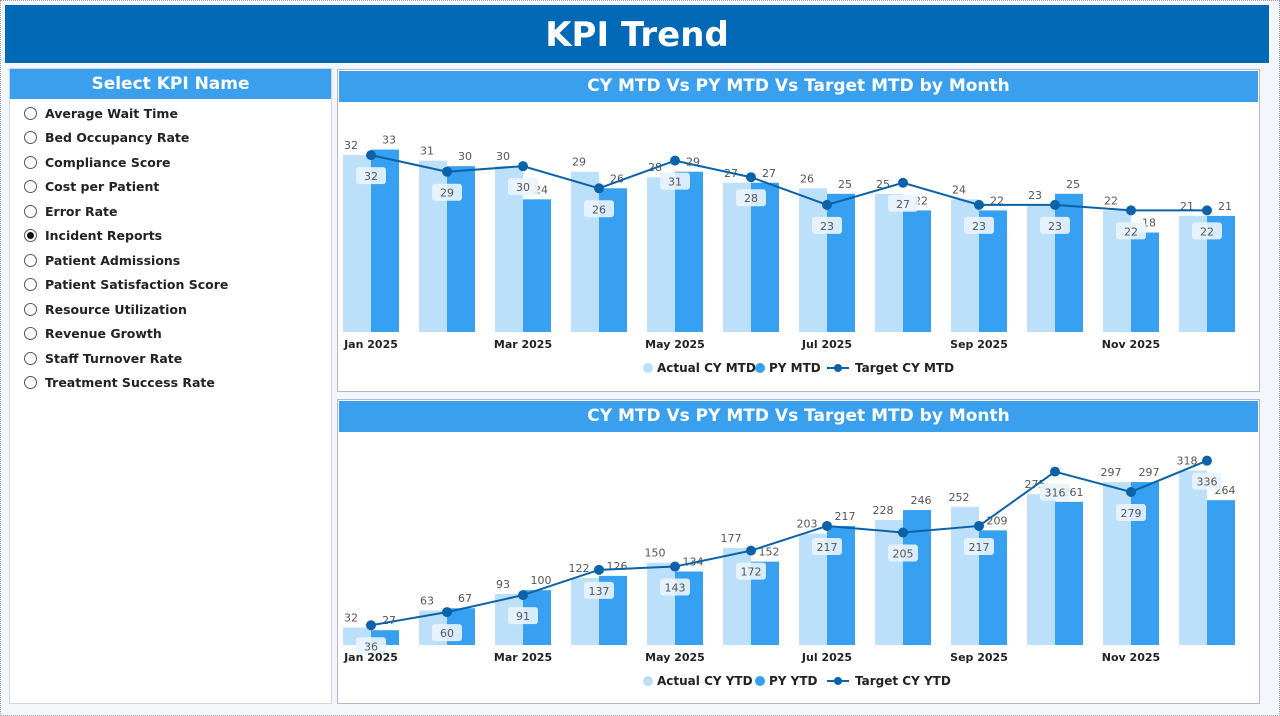 This screenshot has width=1280, height=716. Describe the element at coordinates (795, 368) in the screenshot. I see `legend-label: PY MTD` at that location.